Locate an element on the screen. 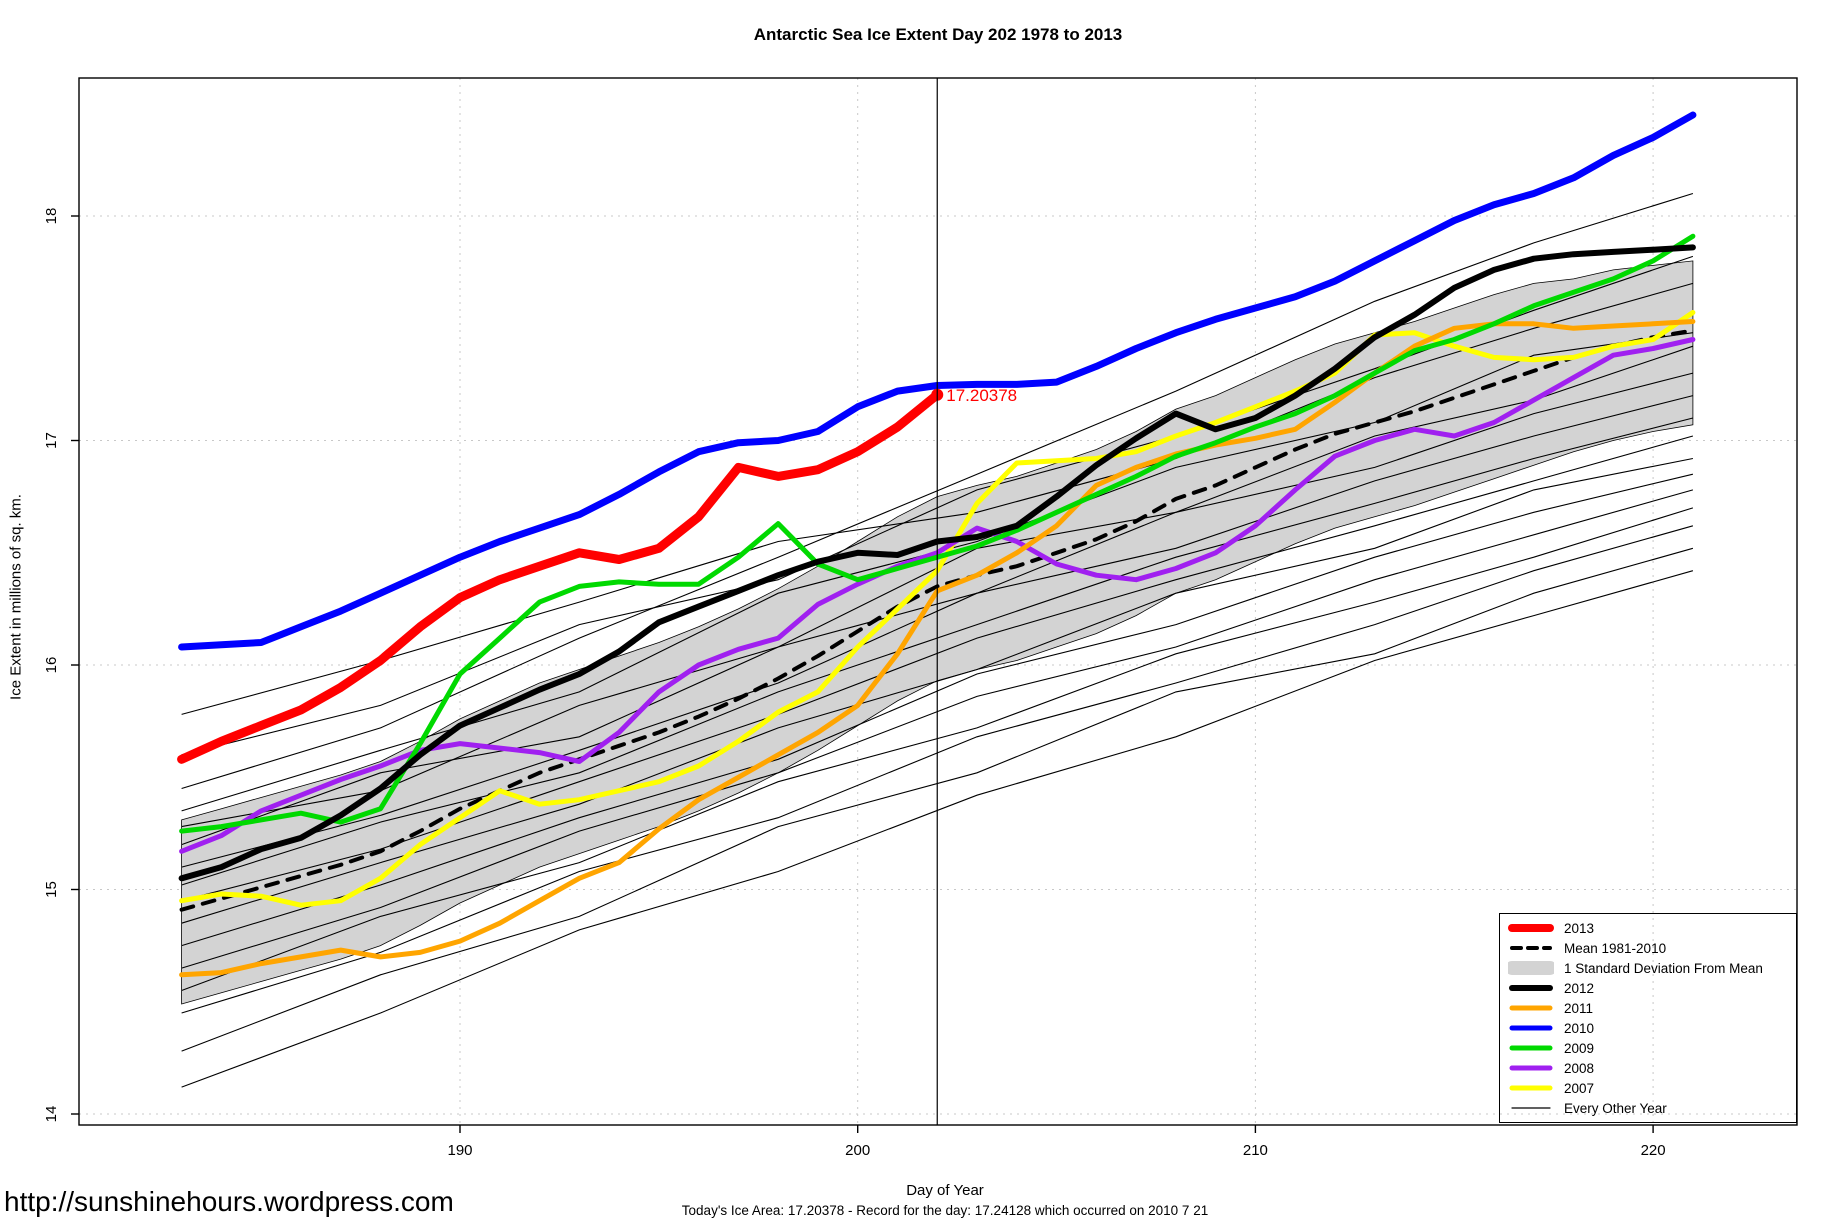  x-tick-label: 190 is located at coordinates (459, 1150).